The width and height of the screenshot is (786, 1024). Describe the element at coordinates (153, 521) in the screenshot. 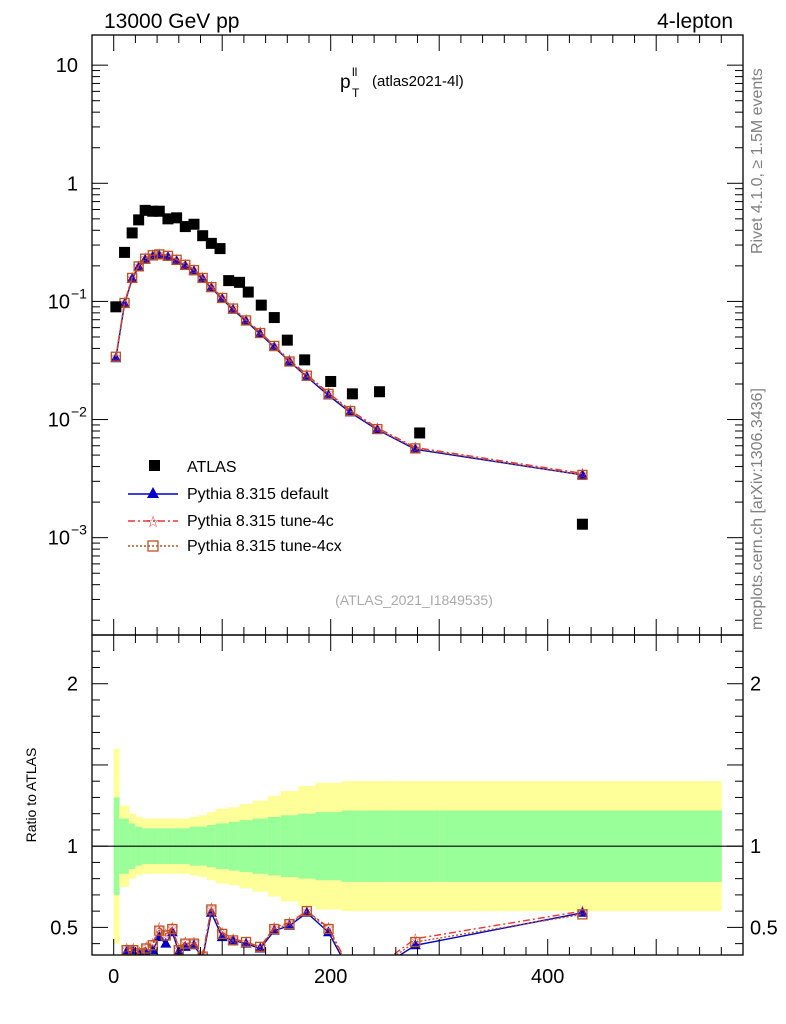

I see `legend-marker-tune4c: ☆` at that location.